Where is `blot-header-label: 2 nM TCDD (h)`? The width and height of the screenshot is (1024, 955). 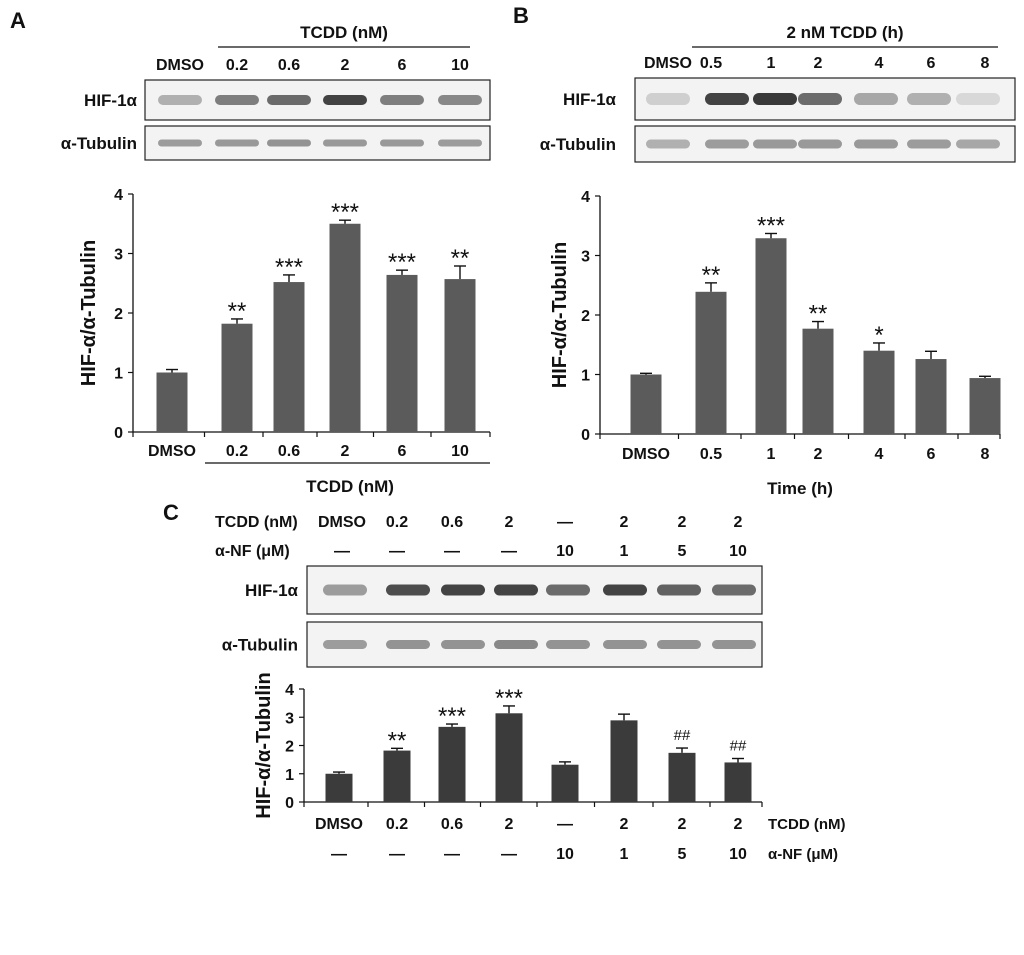 blot-header-label: 2 nM TCDD (h) is located at coordinates (844, 32).